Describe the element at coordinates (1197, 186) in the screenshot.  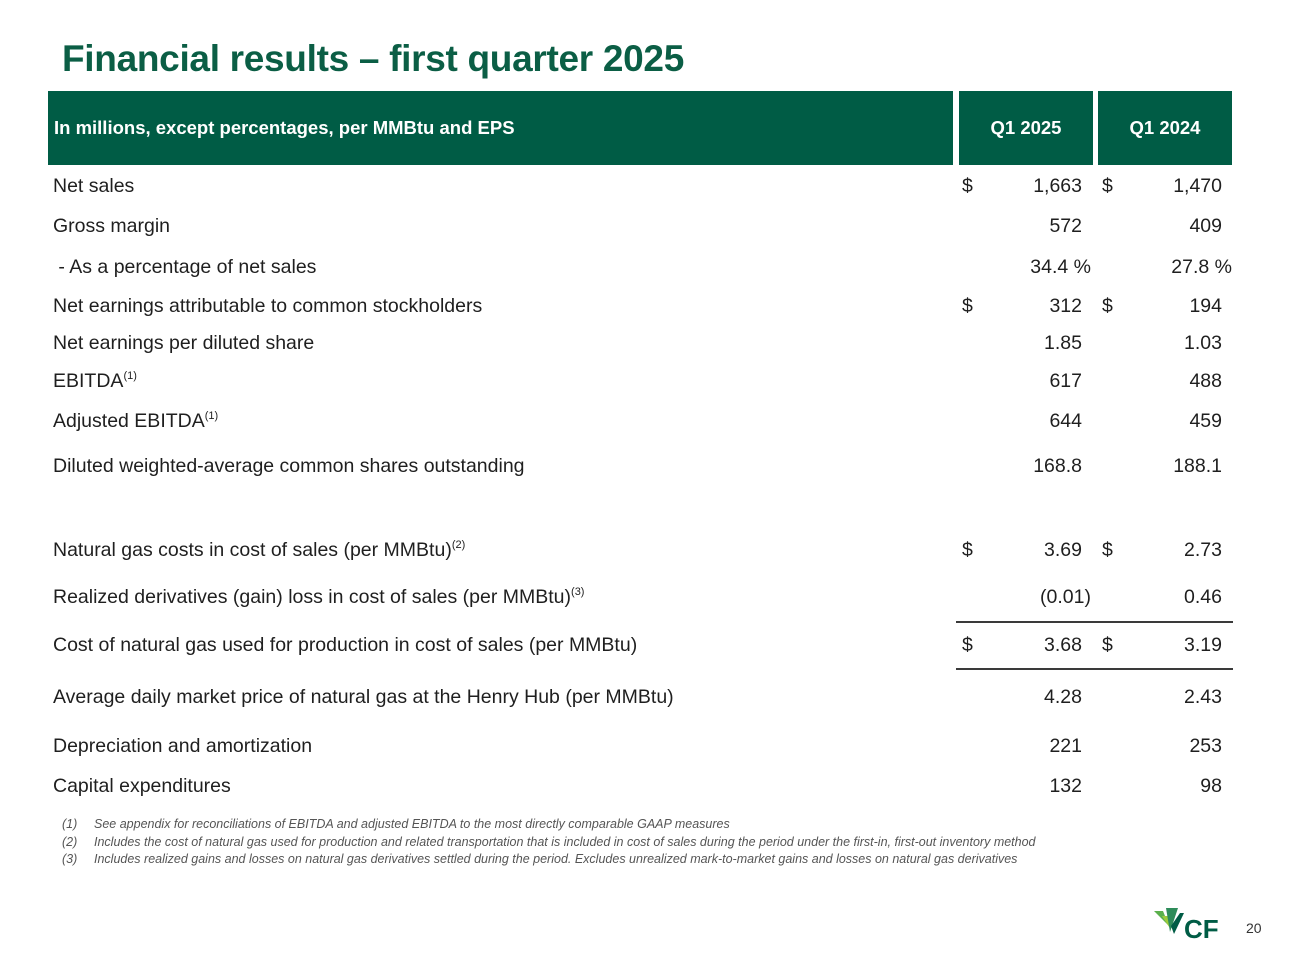
I see `value-q1-2024: 1,470` at that location.